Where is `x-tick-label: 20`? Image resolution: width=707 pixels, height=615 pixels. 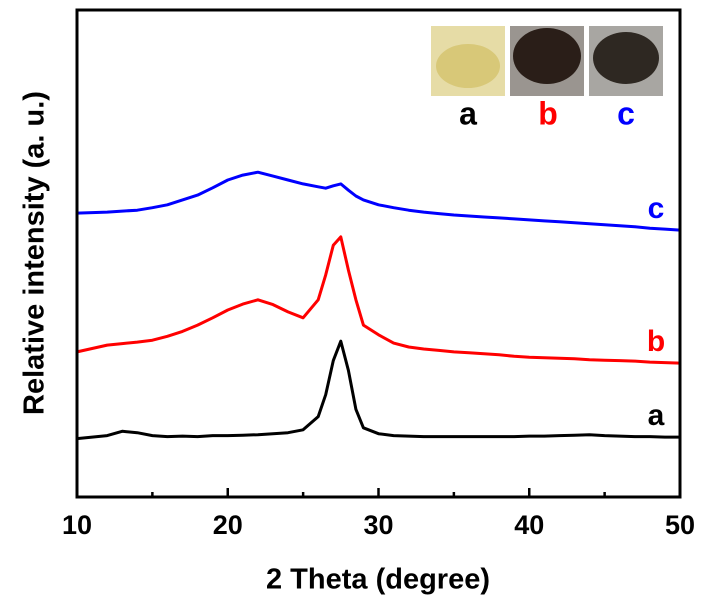
x-tick-label: 20 is located at coordinates (228, 525).